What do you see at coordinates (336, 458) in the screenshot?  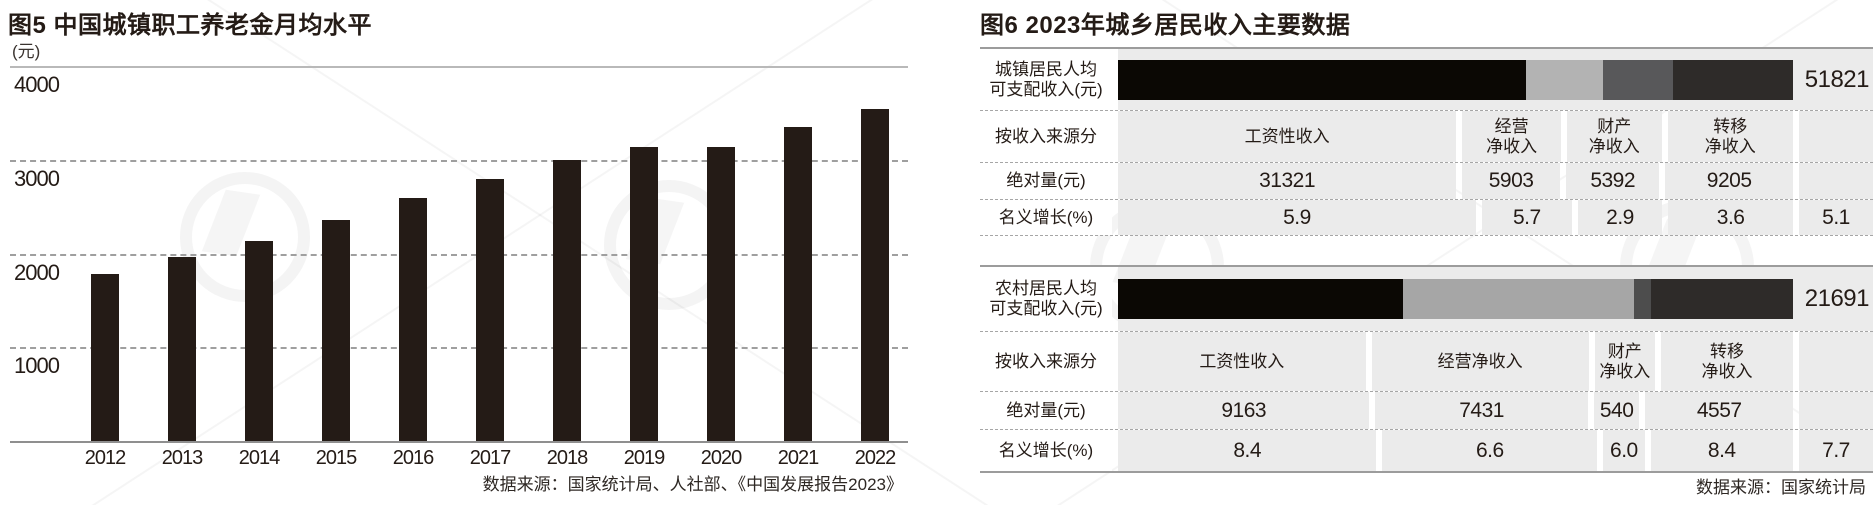 I see `year-label: 2015` at bounding box center [336, 458].